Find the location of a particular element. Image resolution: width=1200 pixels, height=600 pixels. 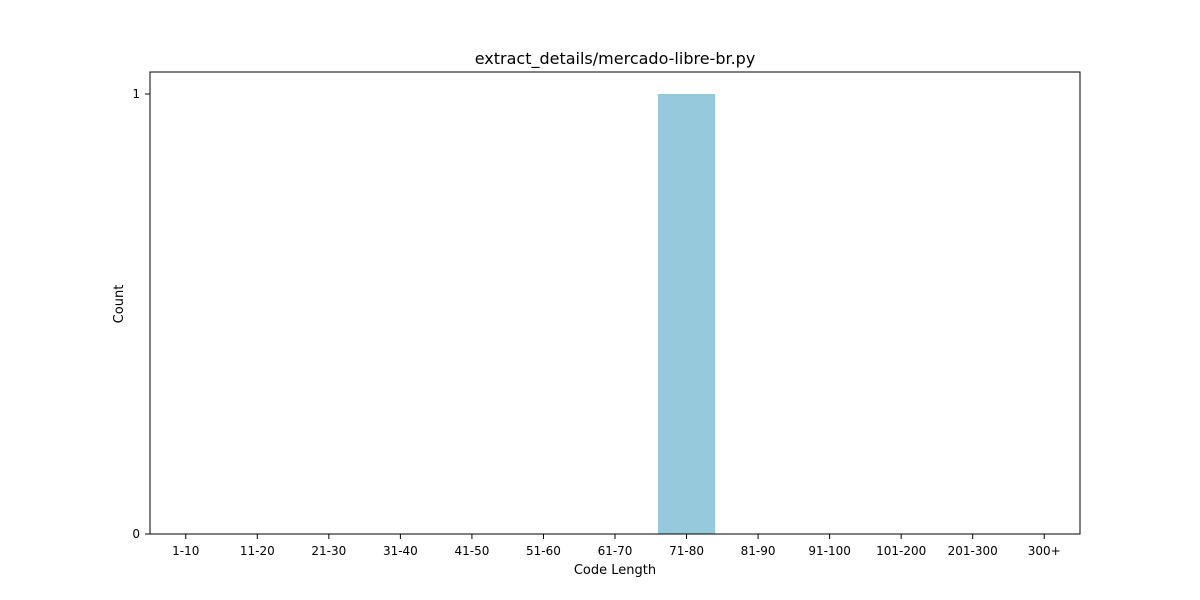

x-tick-label: 300+ is located at coordinates (1044, 551).